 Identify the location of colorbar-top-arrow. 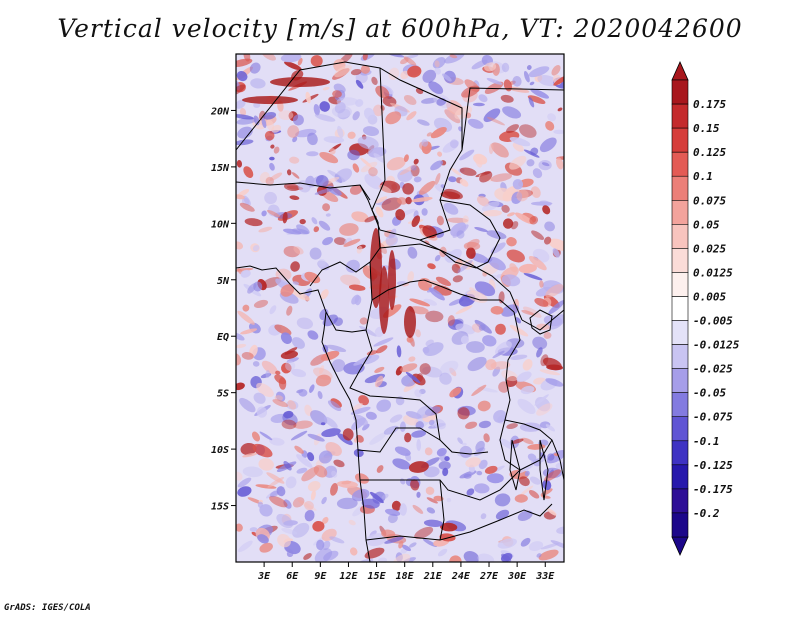
(680, 71).